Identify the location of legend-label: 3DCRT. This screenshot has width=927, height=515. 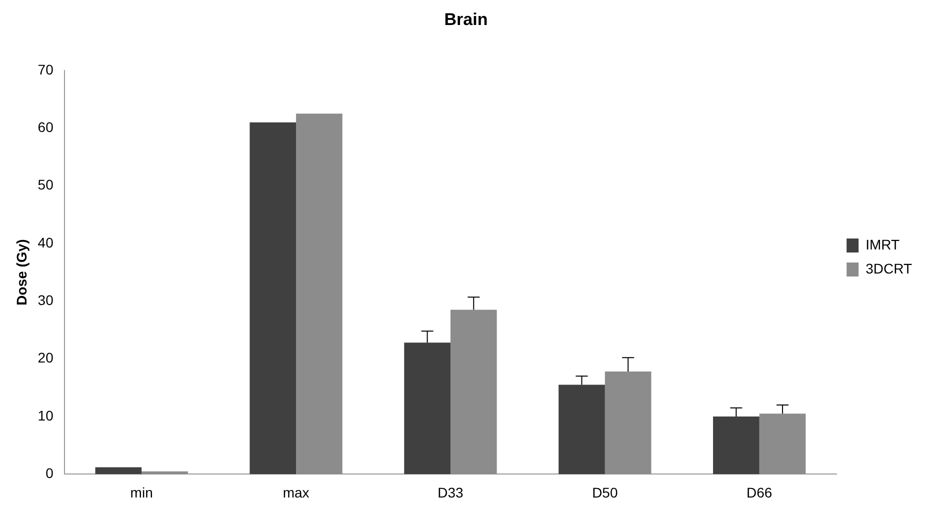
(889, 268).